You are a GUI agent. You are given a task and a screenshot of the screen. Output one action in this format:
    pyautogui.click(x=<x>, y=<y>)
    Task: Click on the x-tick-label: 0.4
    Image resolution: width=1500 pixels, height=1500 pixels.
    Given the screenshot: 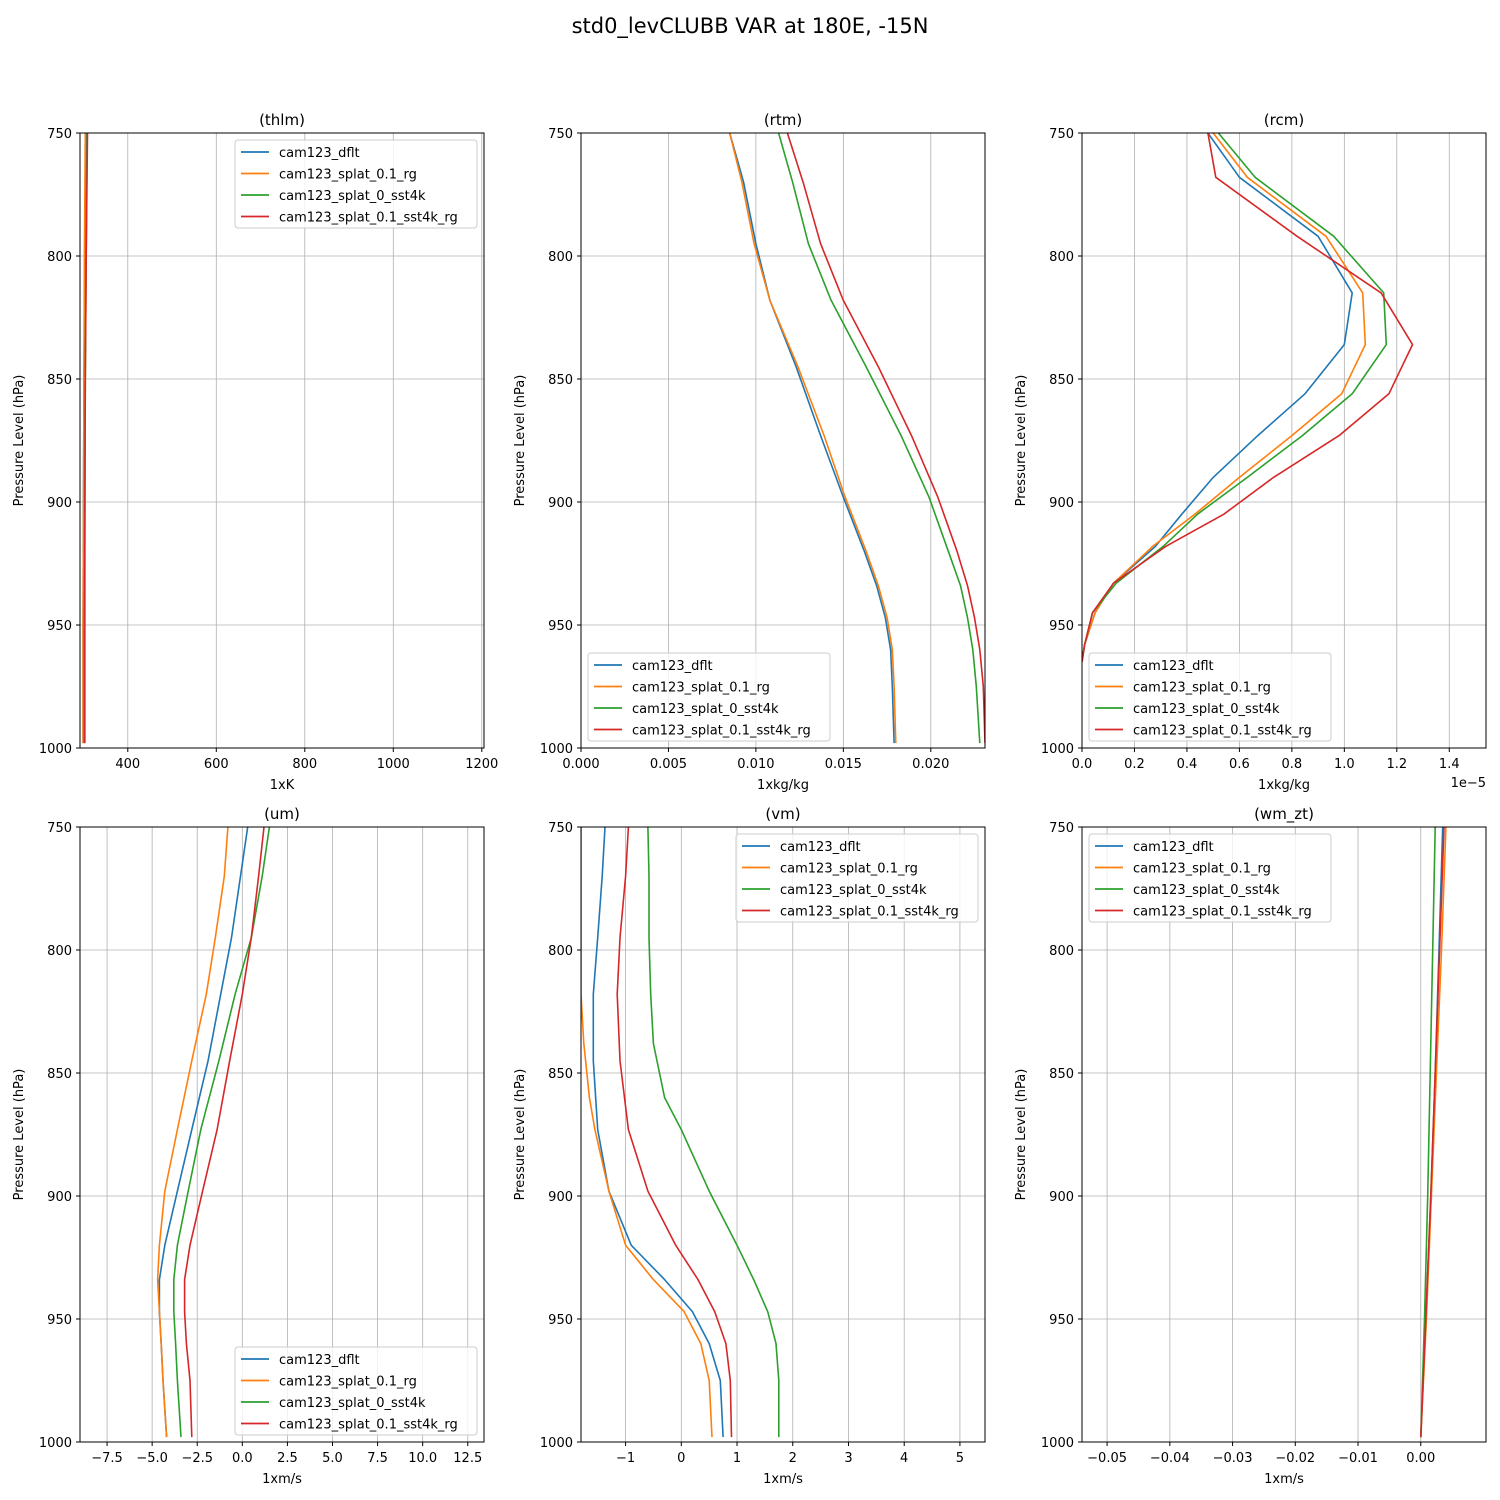 What is the action you would take?
    pyautogui.click(x=1187, y=764)
    